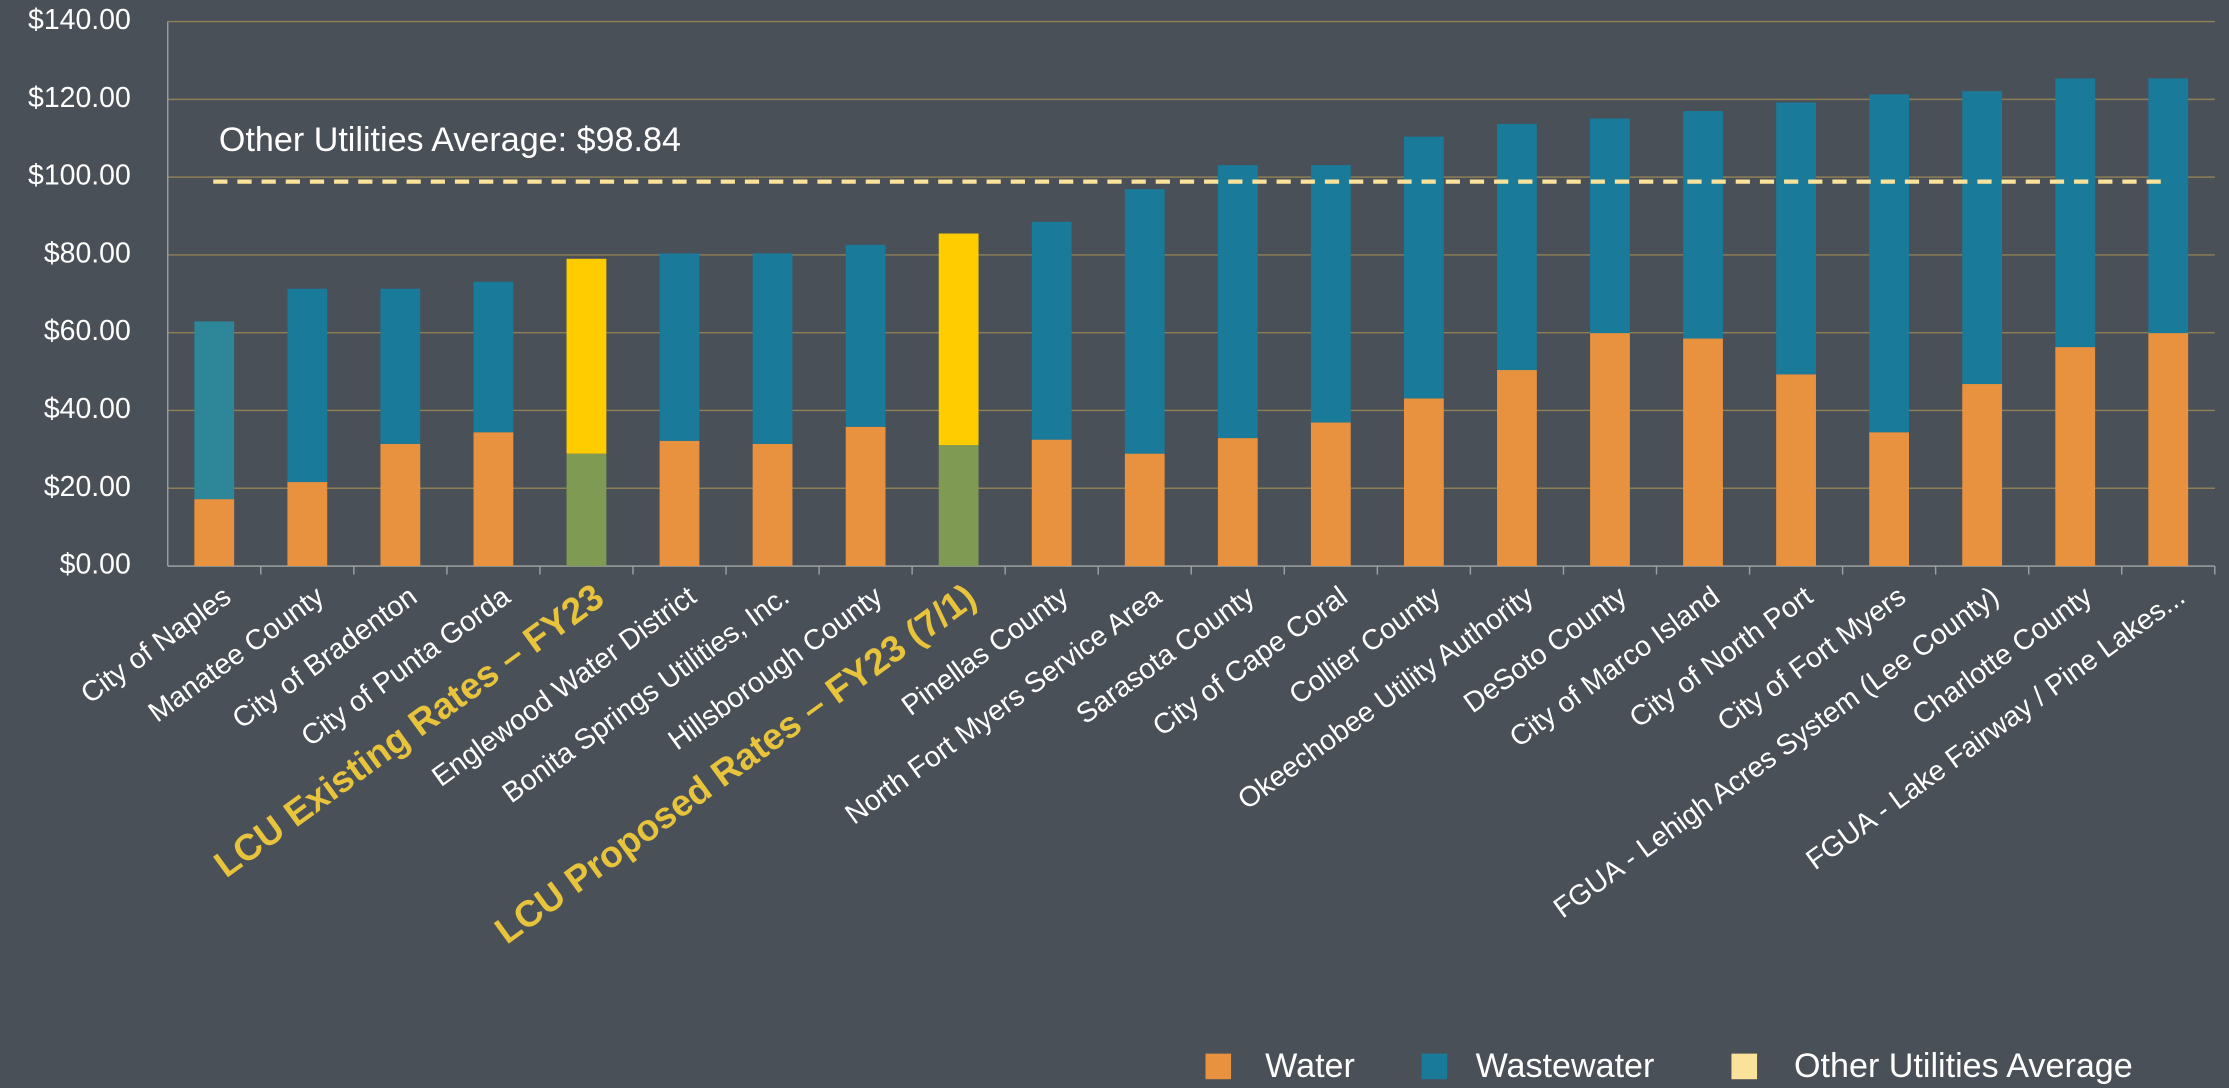 The image size is (2229, 1088). What do you see at coordinates (87, 331) in the screenshot?
I see `y-tick-label: $60.00` at bounding box center [87, 331].